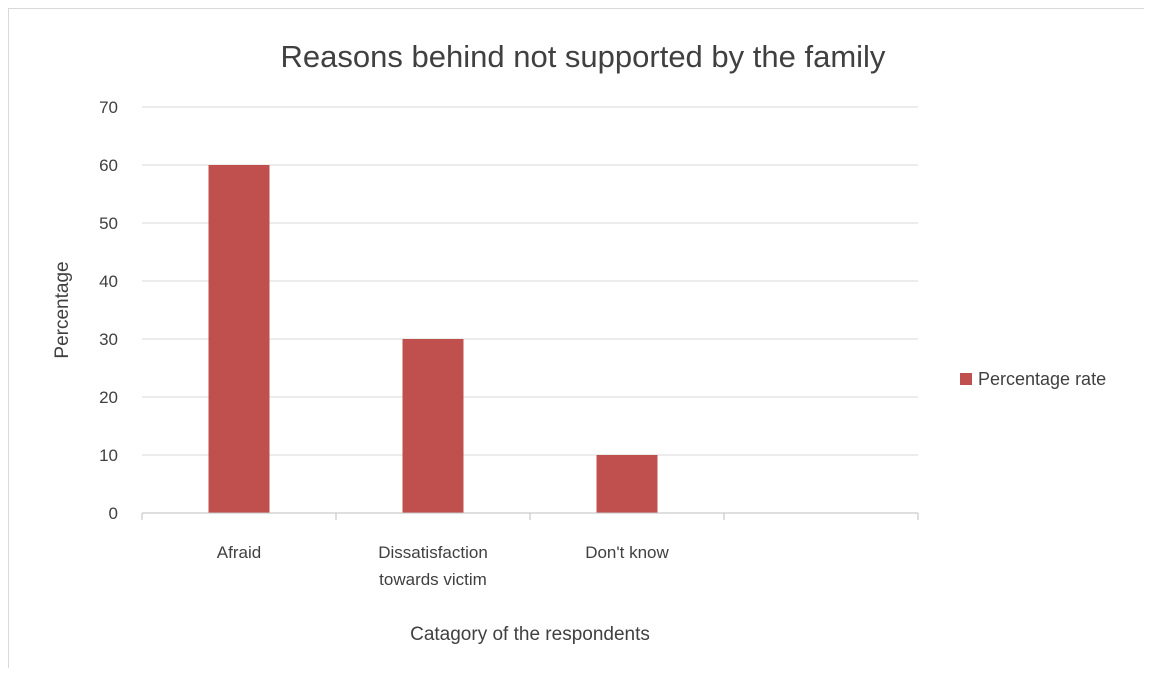 Image resolution: width=1150 pixels, height=675 pixels. What do you see at coordinates (108, 397) in the screenshot?
I see `y-tick-label: 20` at bounding box center [108, 397].